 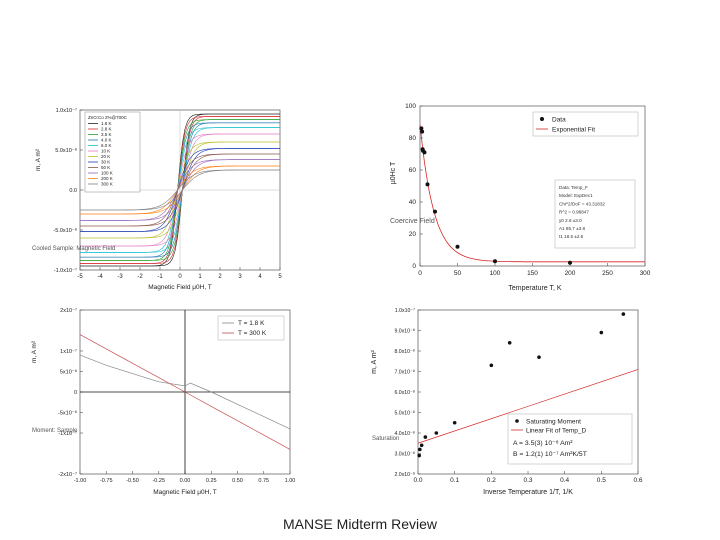 I want to click on x-tick-label: 0.2, so click(x=491, y=480).